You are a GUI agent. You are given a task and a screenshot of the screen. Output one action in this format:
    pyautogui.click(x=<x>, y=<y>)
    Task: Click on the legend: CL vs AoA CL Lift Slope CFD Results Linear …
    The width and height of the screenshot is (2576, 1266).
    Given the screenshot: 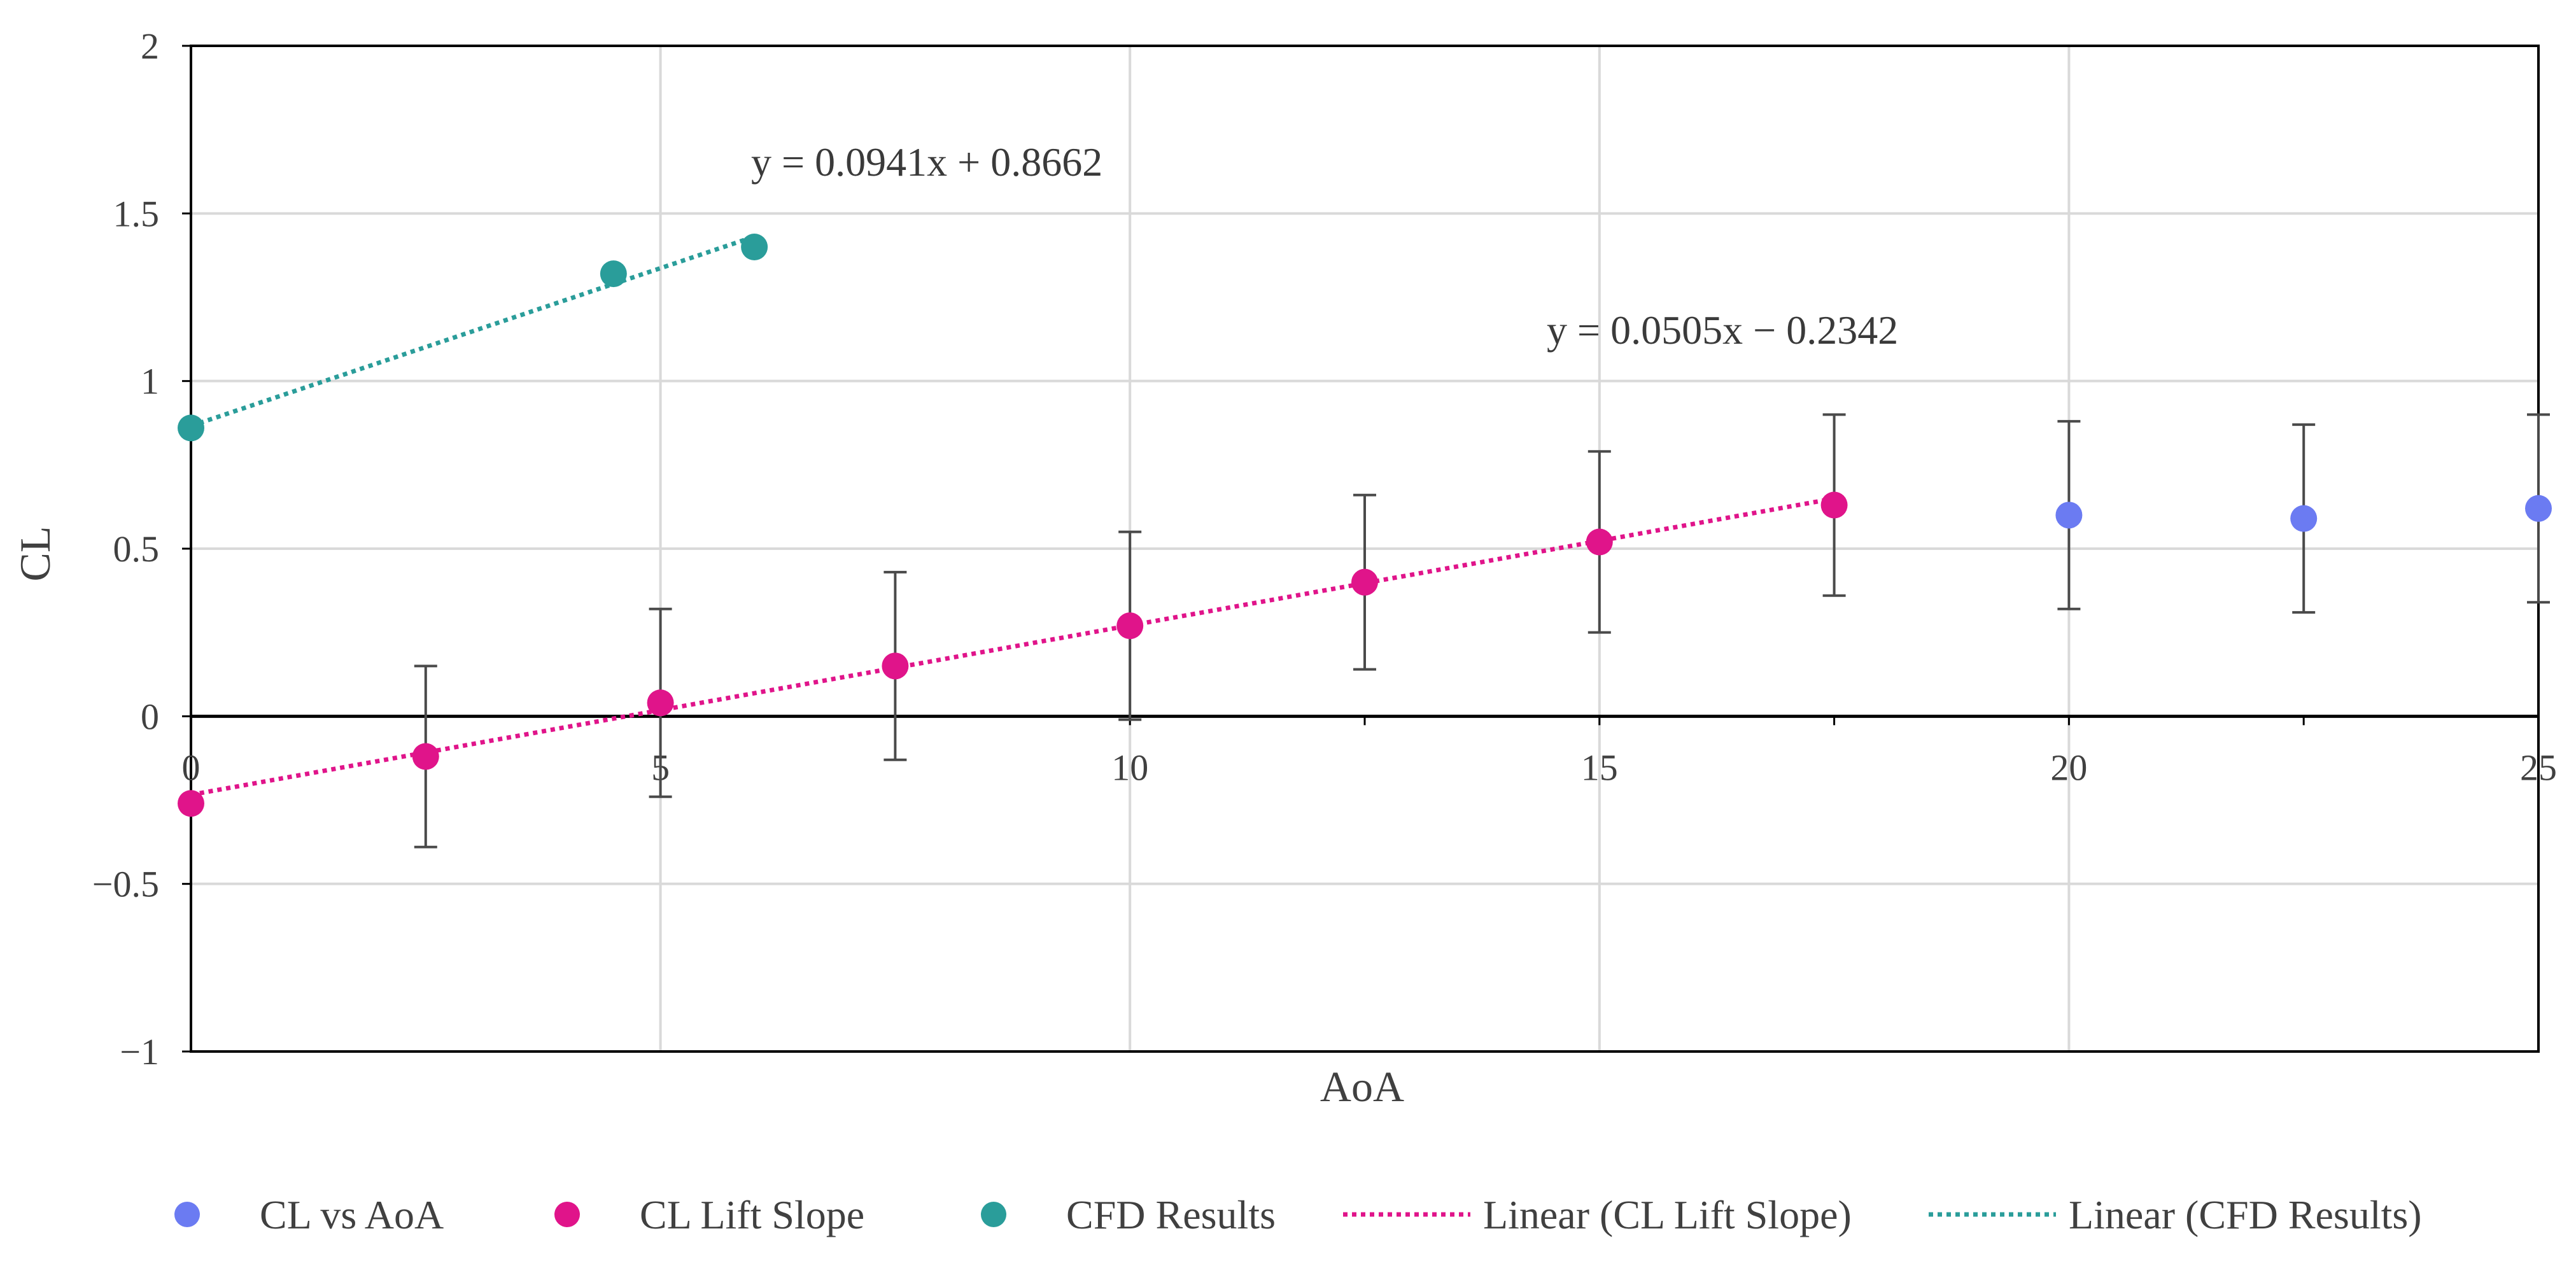 What is the action you would take?
    pyautogui.click(x=1298, y=1214)
    